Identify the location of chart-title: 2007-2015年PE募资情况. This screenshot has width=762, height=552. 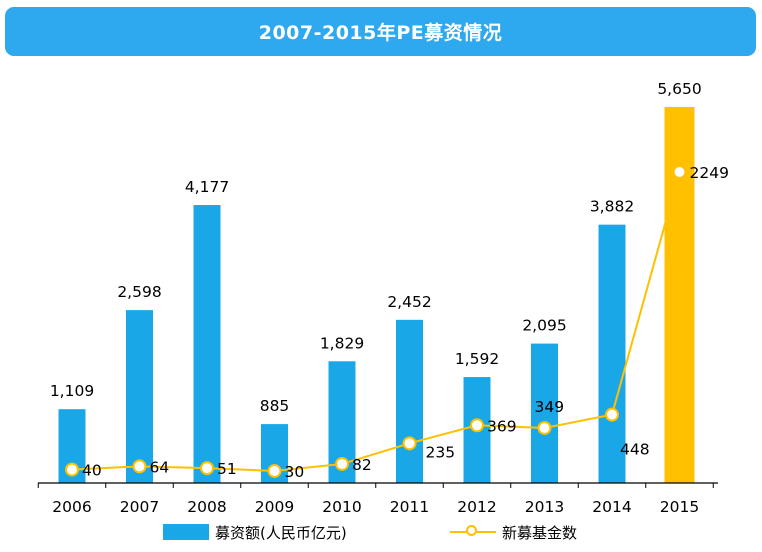
(380, 31).